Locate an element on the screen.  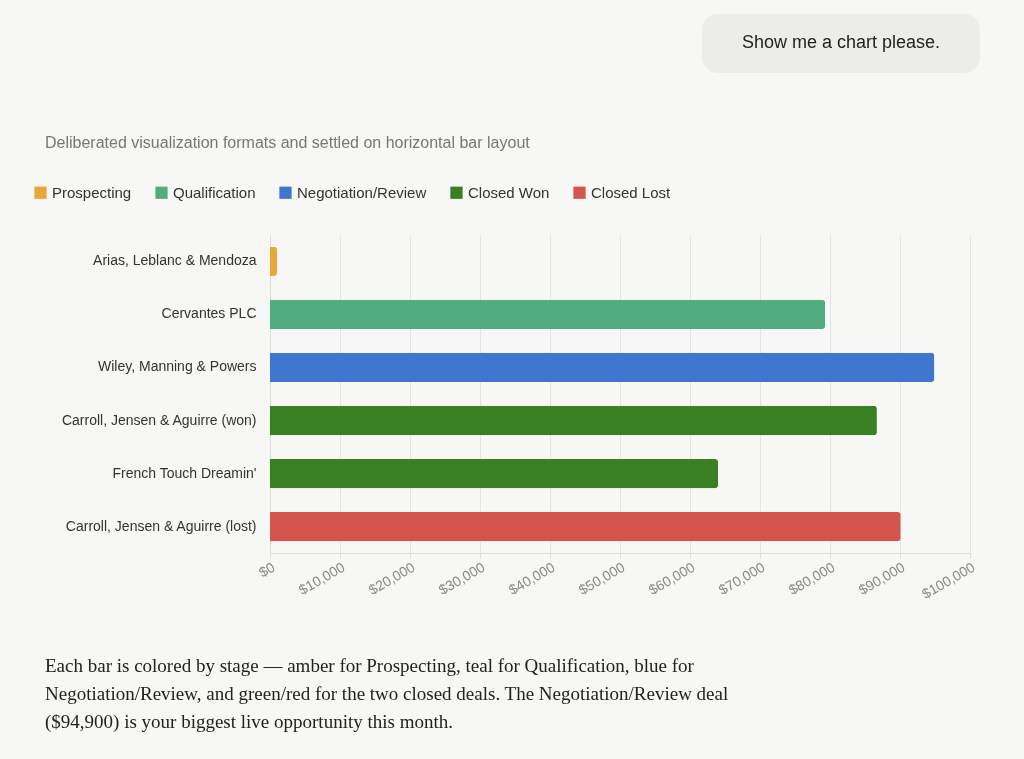
y-tick-label: Cervantes PLC is located at coordinates (209, 313).